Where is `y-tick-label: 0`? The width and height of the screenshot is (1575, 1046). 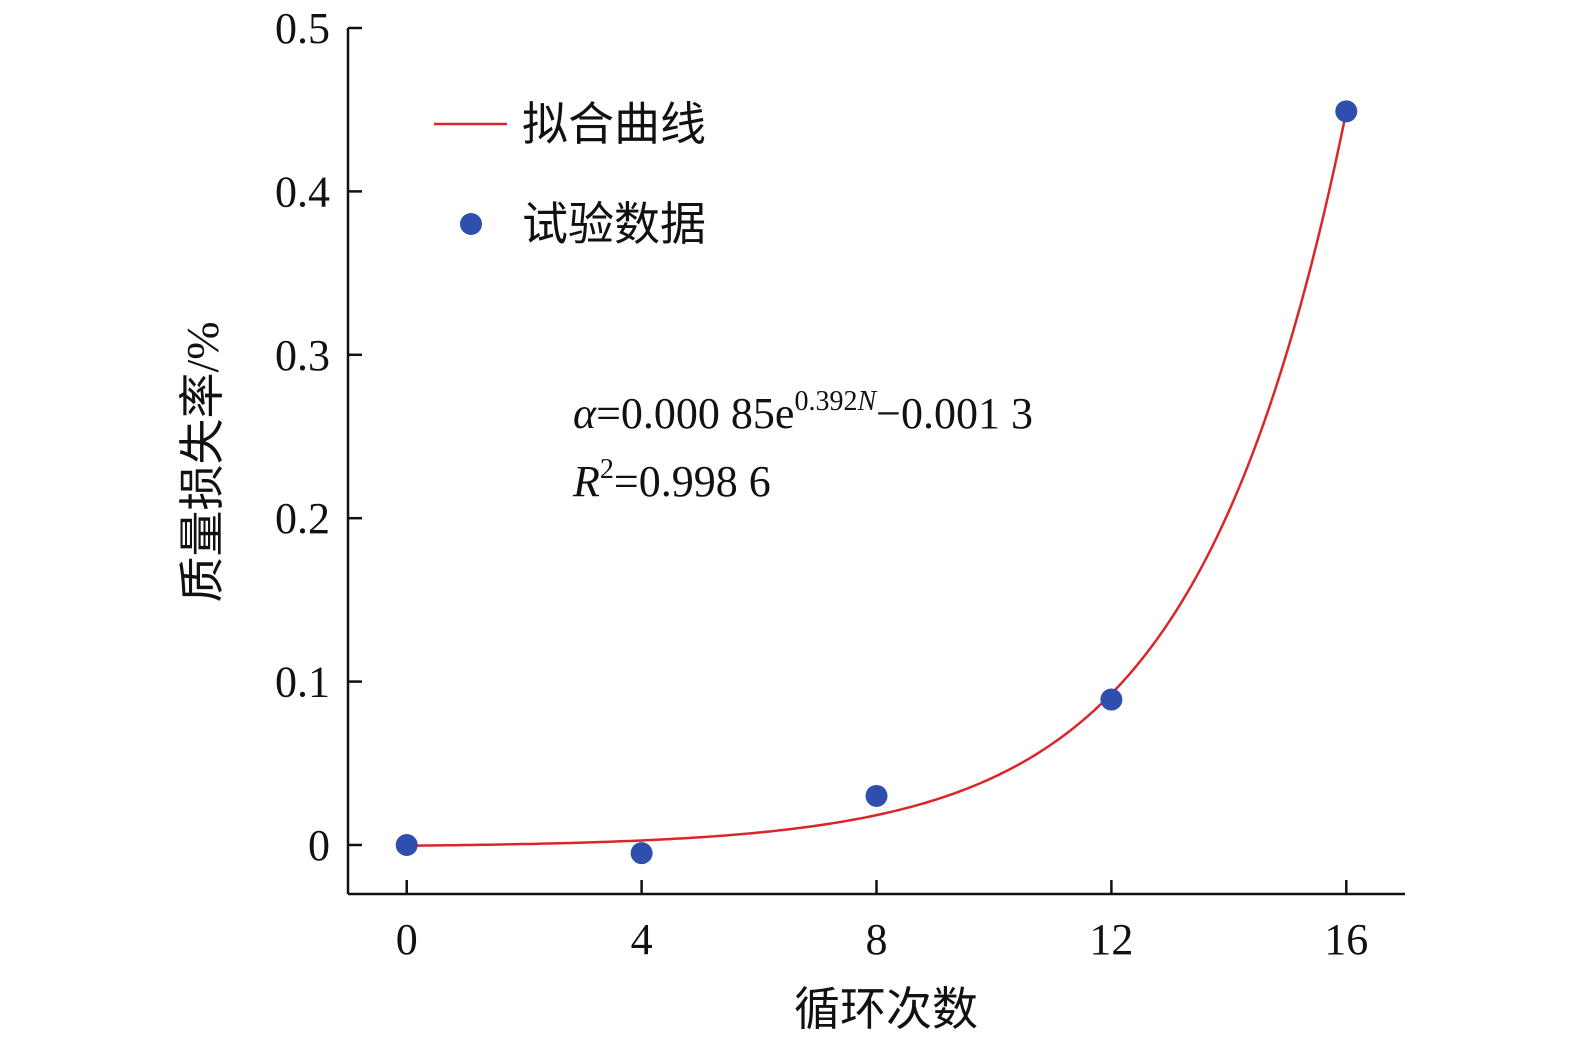 y-tick-label: 0 is located at coordinates (319, 845).